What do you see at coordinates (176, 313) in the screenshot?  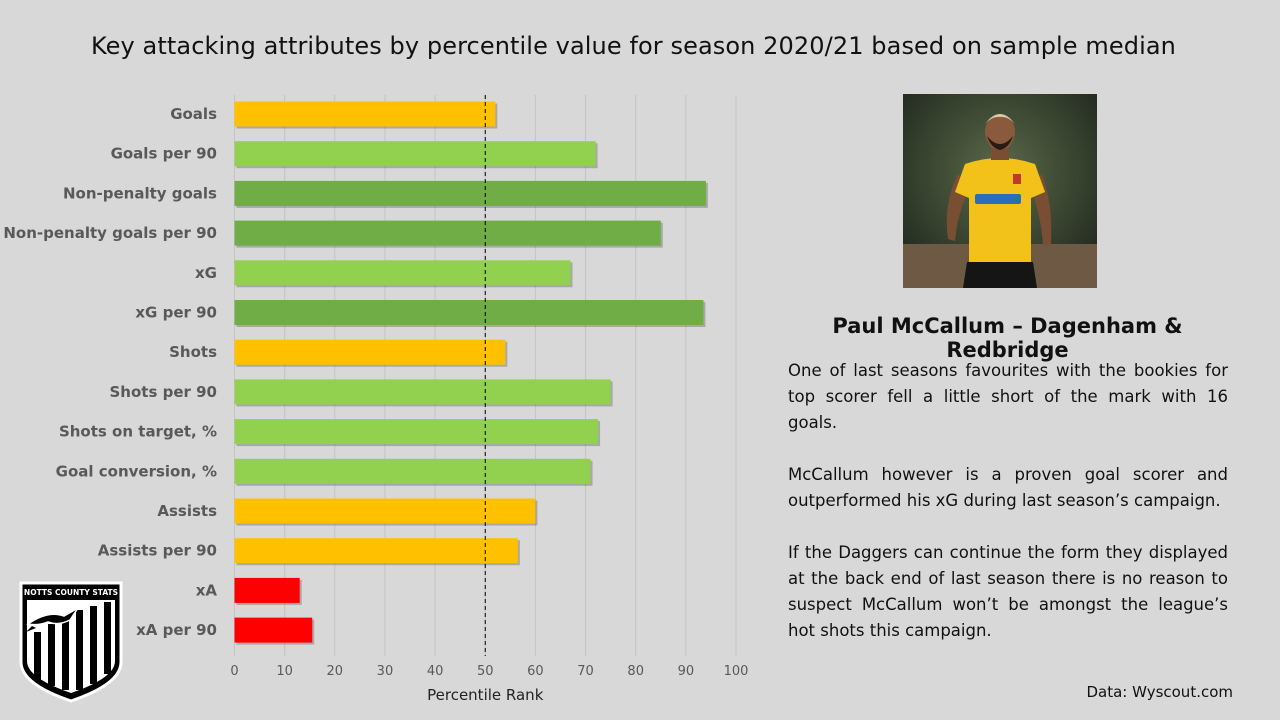 I see `category-label: xG per 90` at bounding box center [176, 313].